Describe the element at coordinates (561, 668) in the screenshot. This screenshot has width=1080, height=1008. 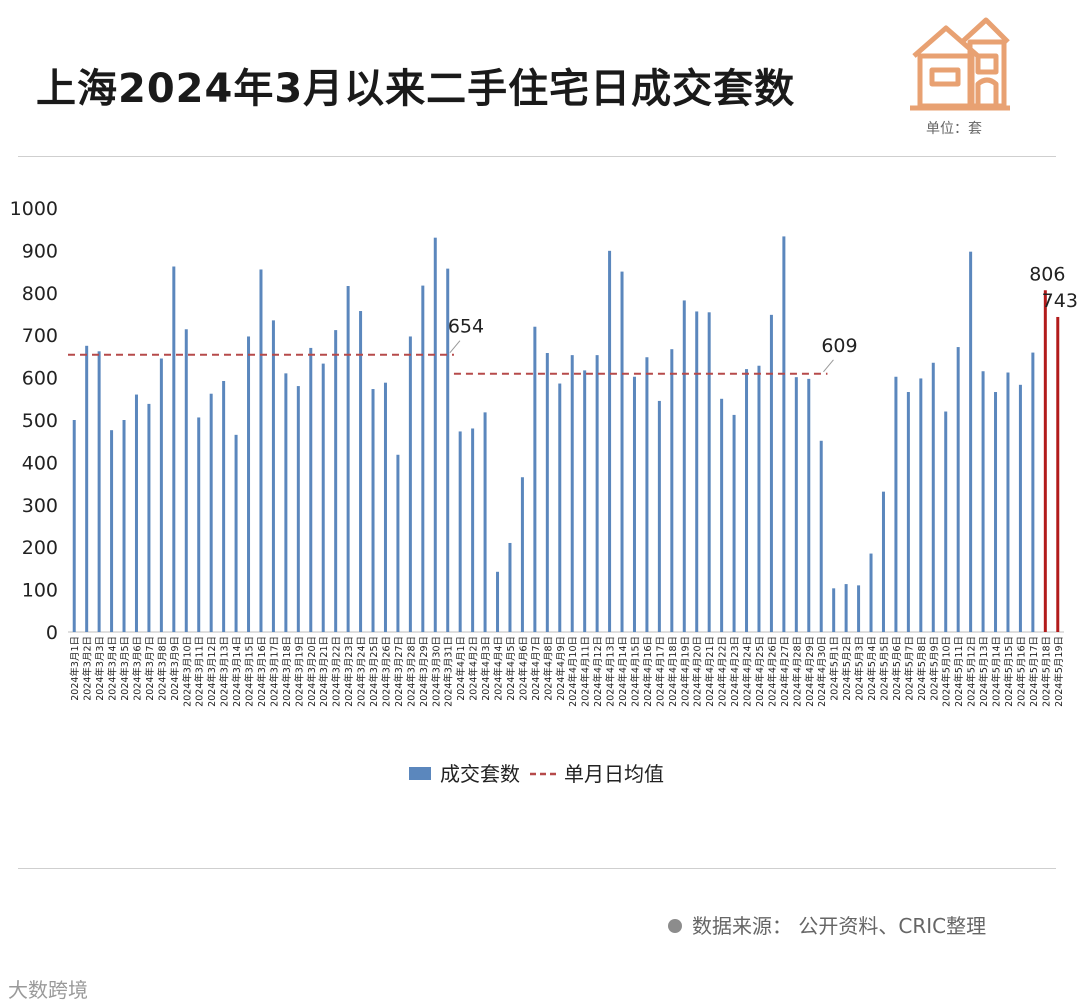
I see `x-tick-label: 2024年4月9日` at that location.